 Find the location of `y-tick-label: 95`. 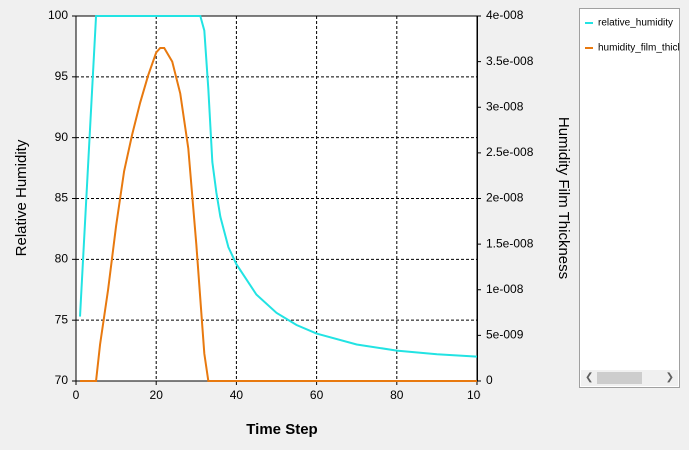

y-tick-label: 95 is located at coordinates (62, 76).